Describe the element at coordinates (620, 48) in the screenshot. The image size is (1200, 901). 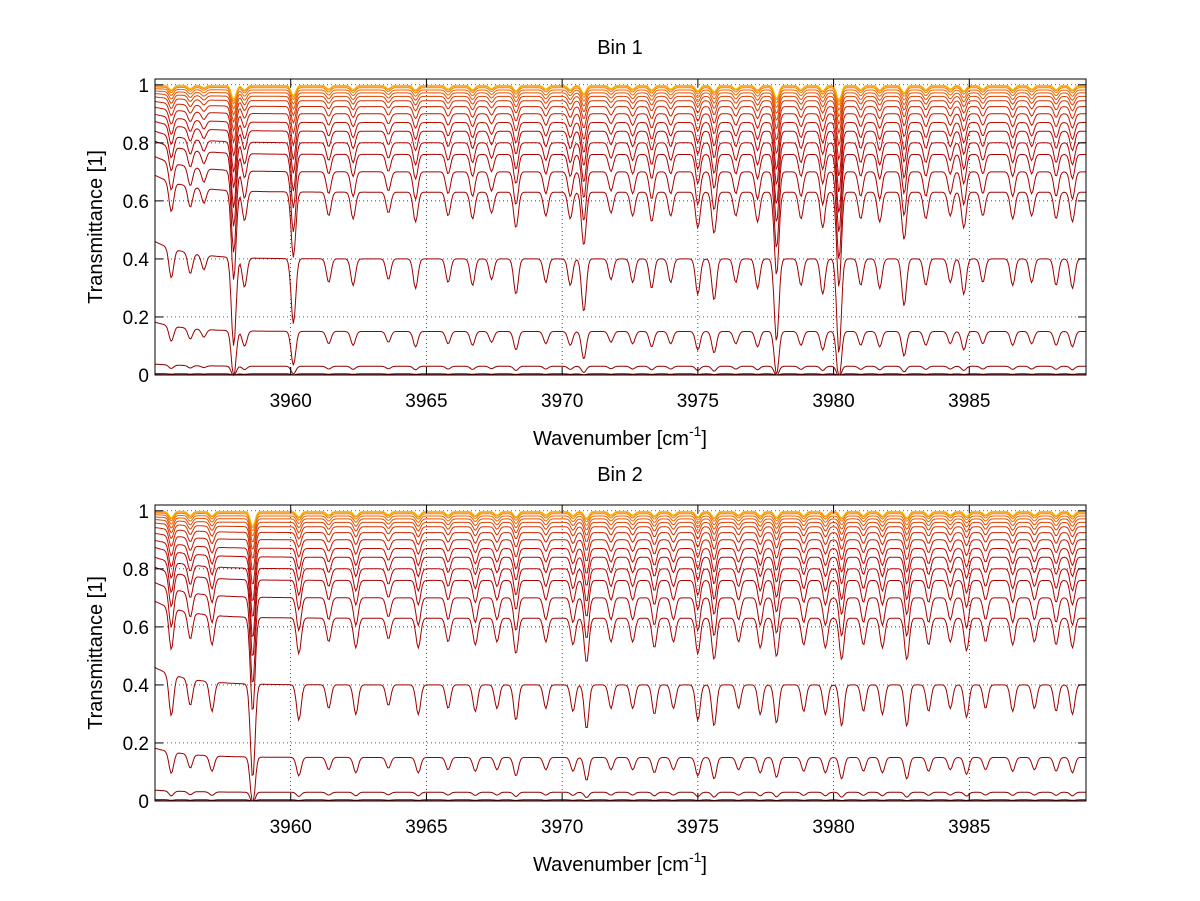
I see `chart-title: Bin 1` at that location.